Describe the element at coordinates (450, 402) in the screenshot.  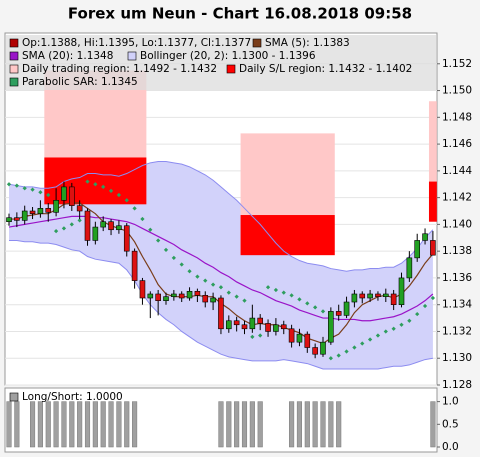
I see `y-tick-label: 1.0` at that location.